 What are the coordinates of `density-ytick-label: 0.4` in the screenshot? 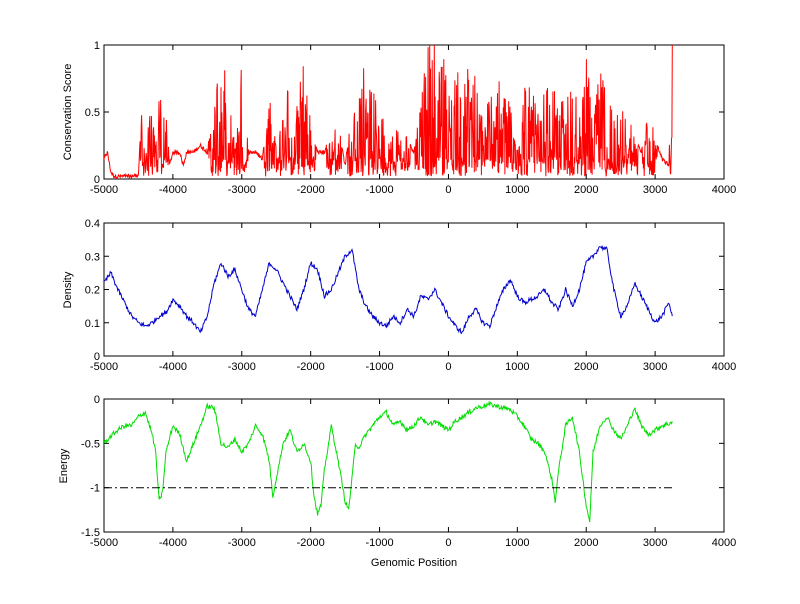 It's located at (92, 224).